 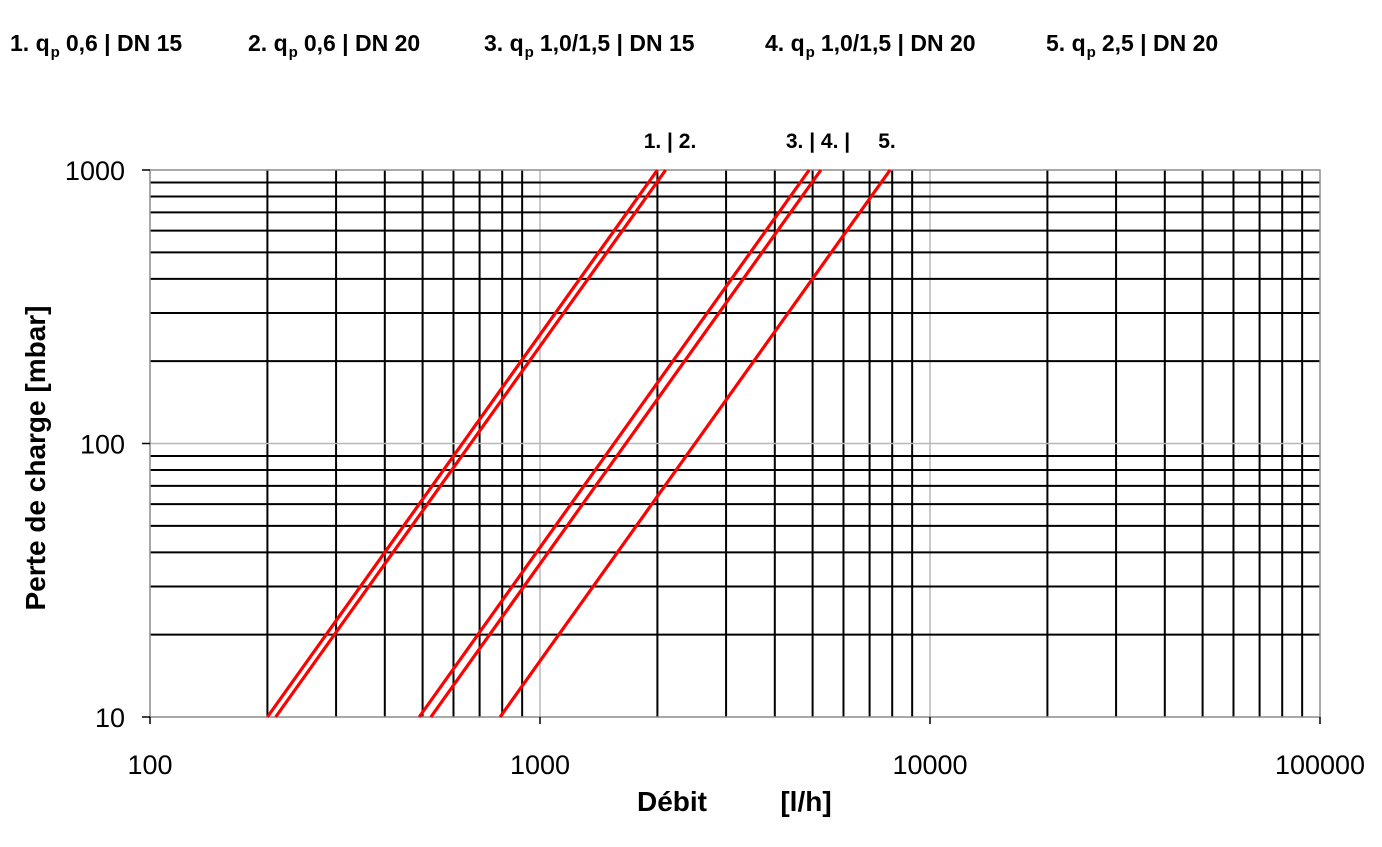 I want to click on x-tick-label: 100, so click(x=149, y=765).